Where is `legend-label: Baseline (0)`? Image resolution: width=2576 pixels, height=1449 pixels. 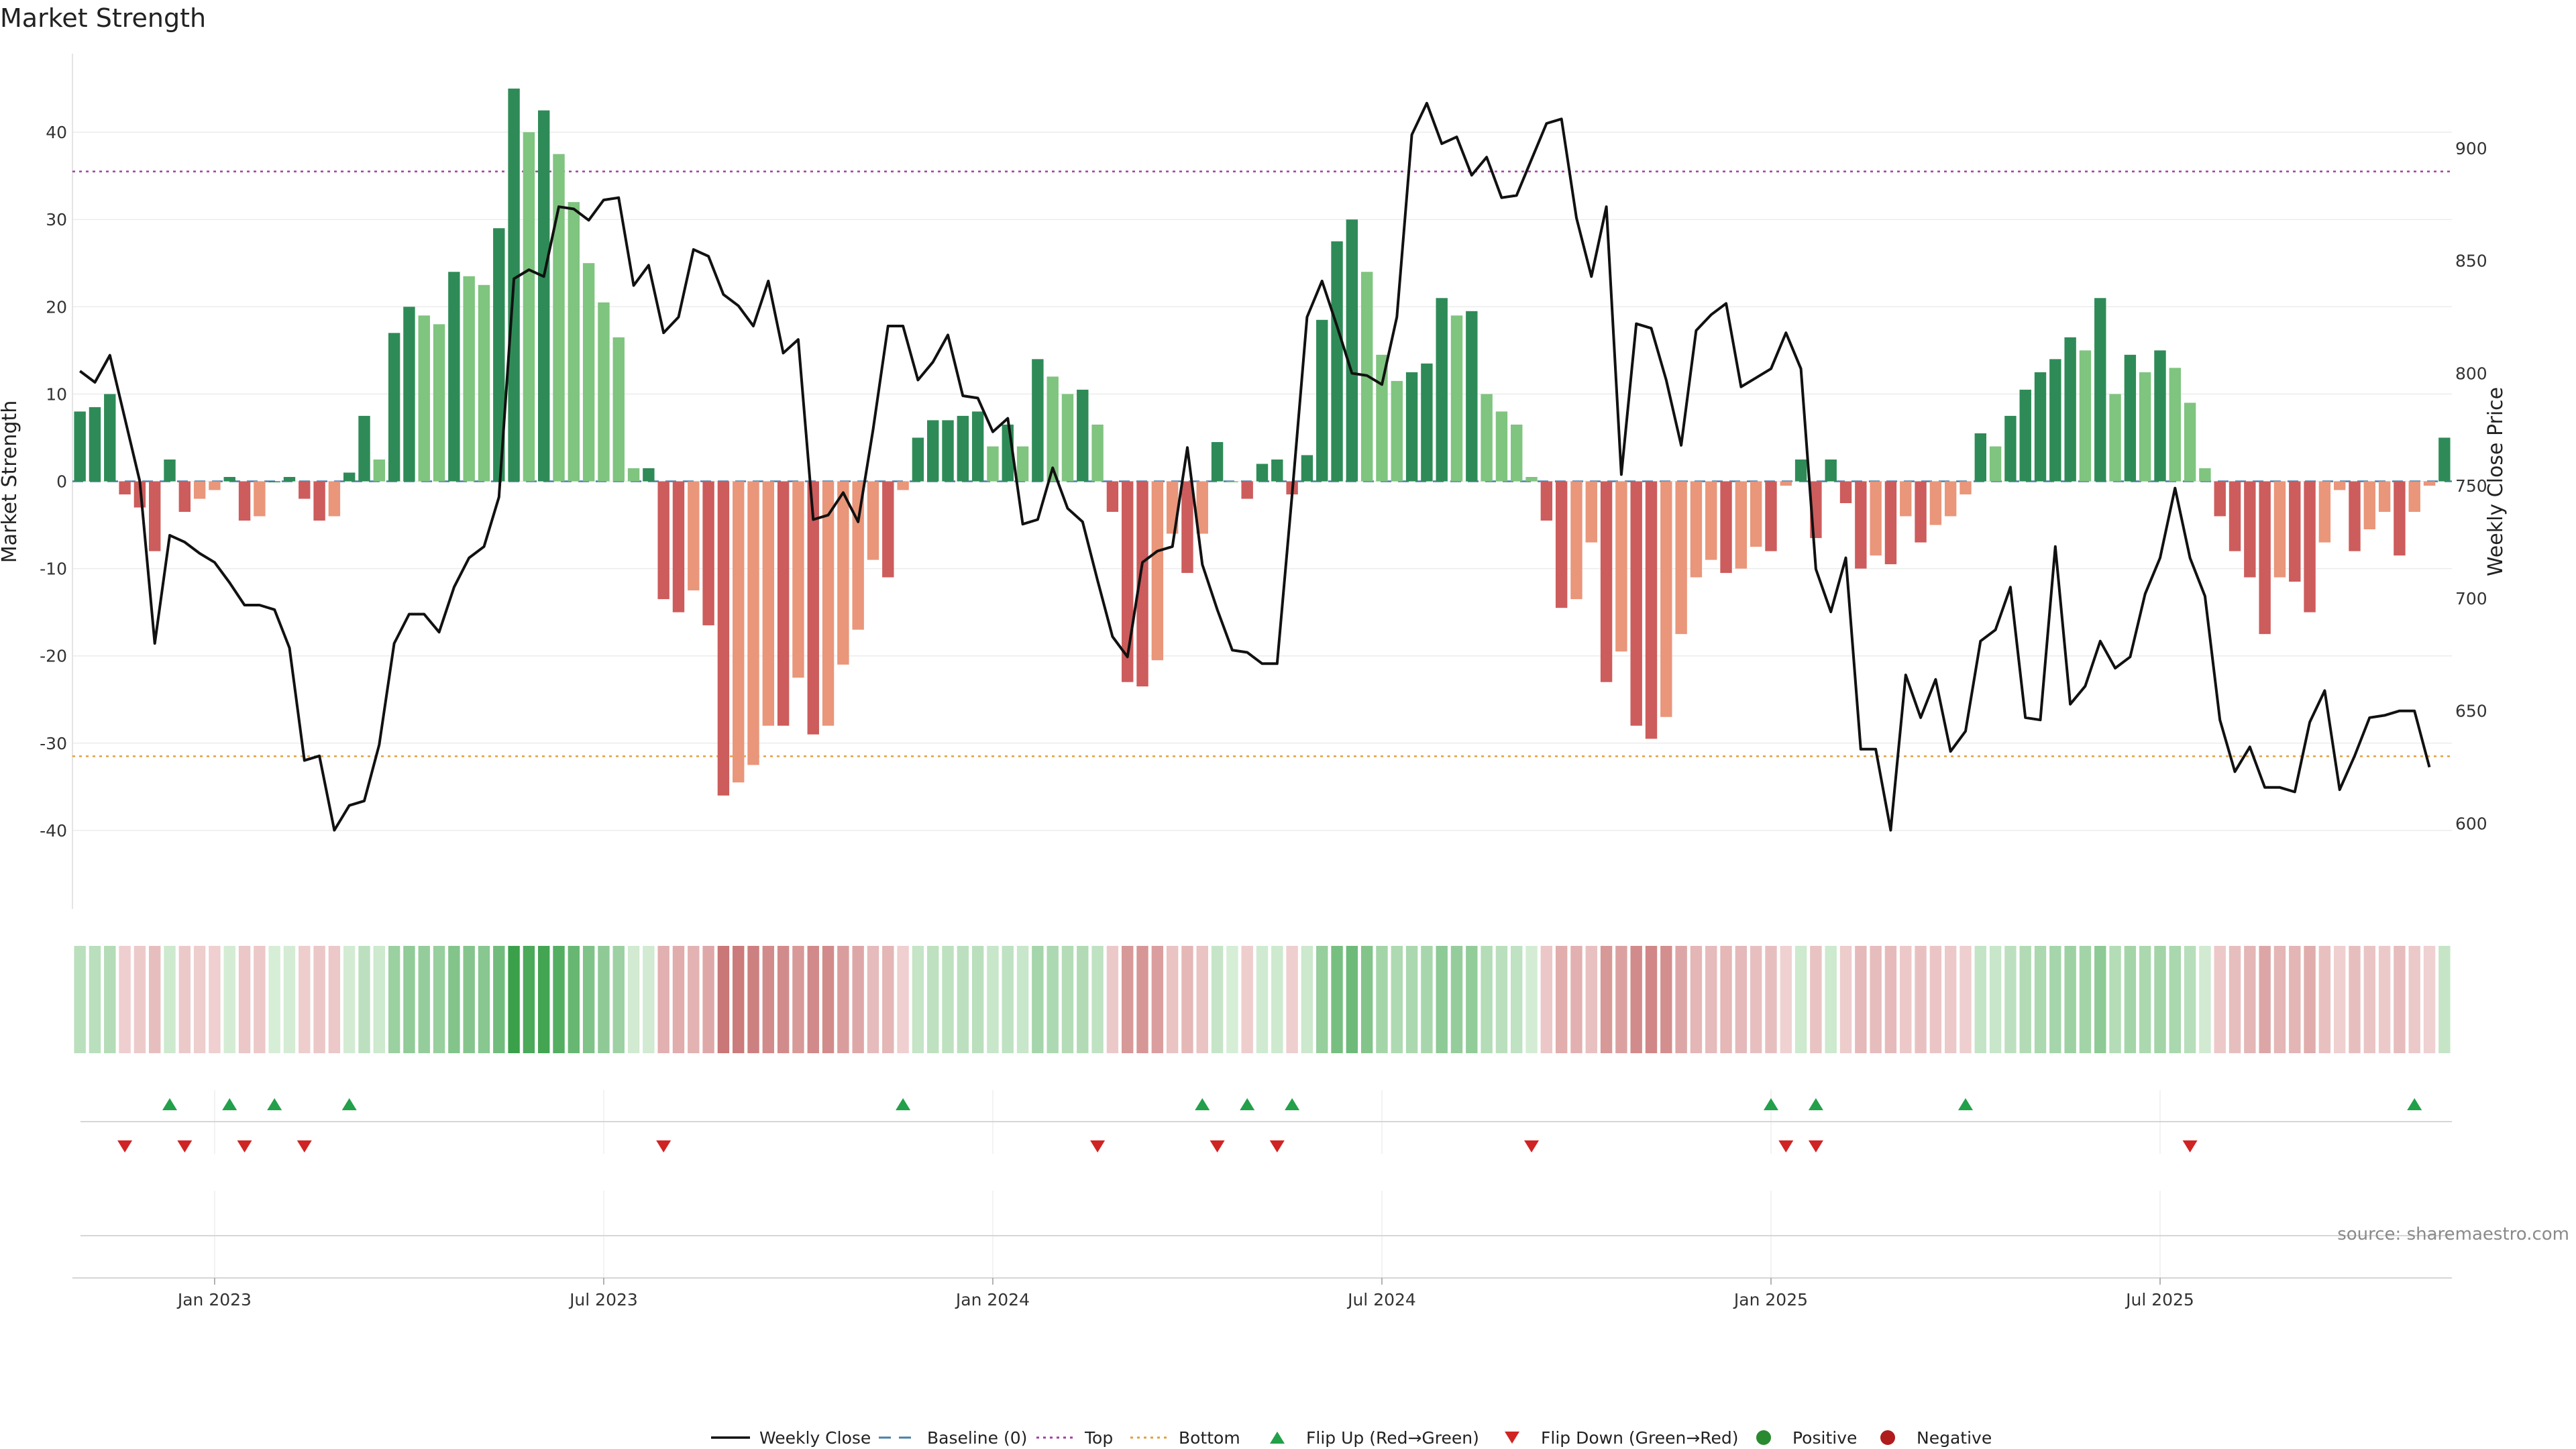 legend-label: Baseline (0) is located at coordinates (977, 1438).